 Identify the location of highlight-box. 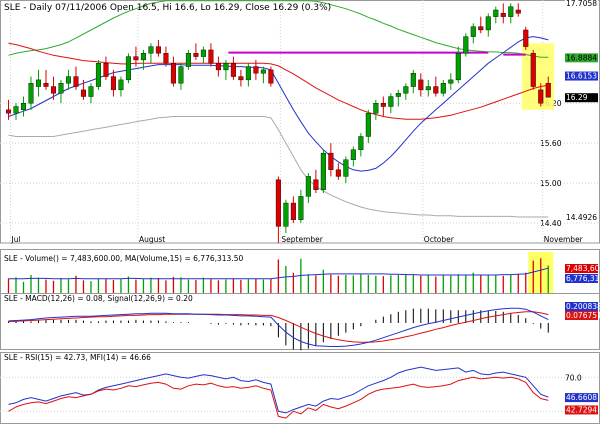
(538, 76).